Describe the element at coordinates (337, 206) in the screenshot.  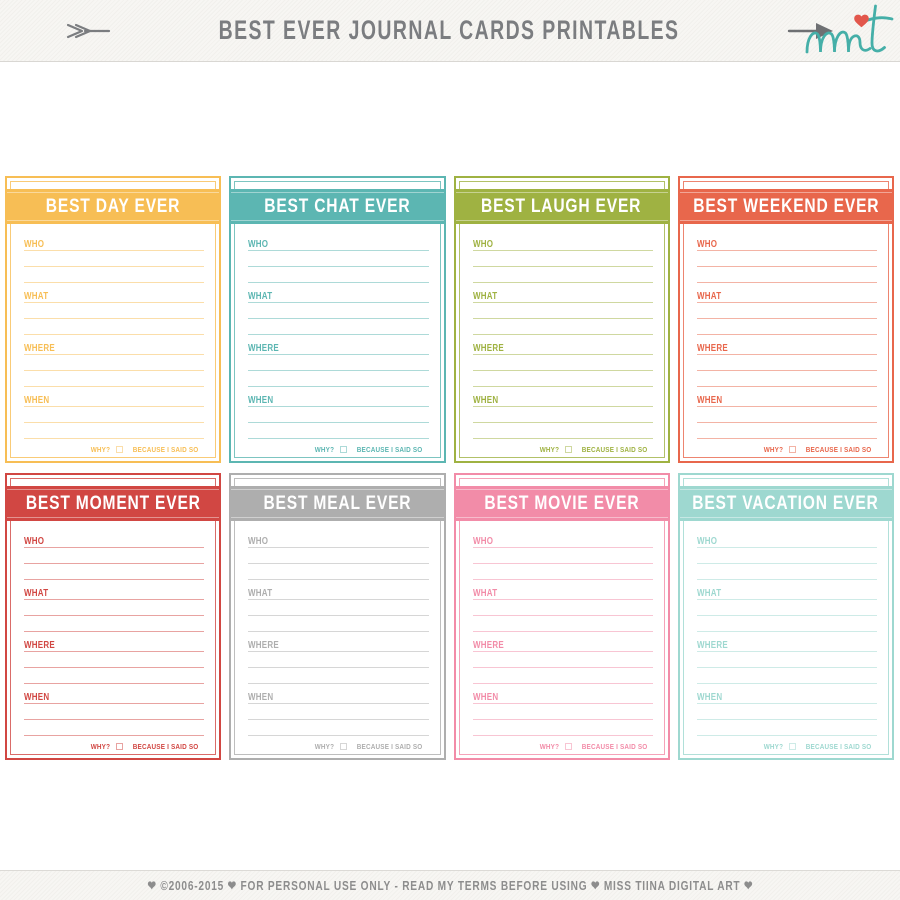
I see `card-header-band: BEST CHAT EVER` at that location.